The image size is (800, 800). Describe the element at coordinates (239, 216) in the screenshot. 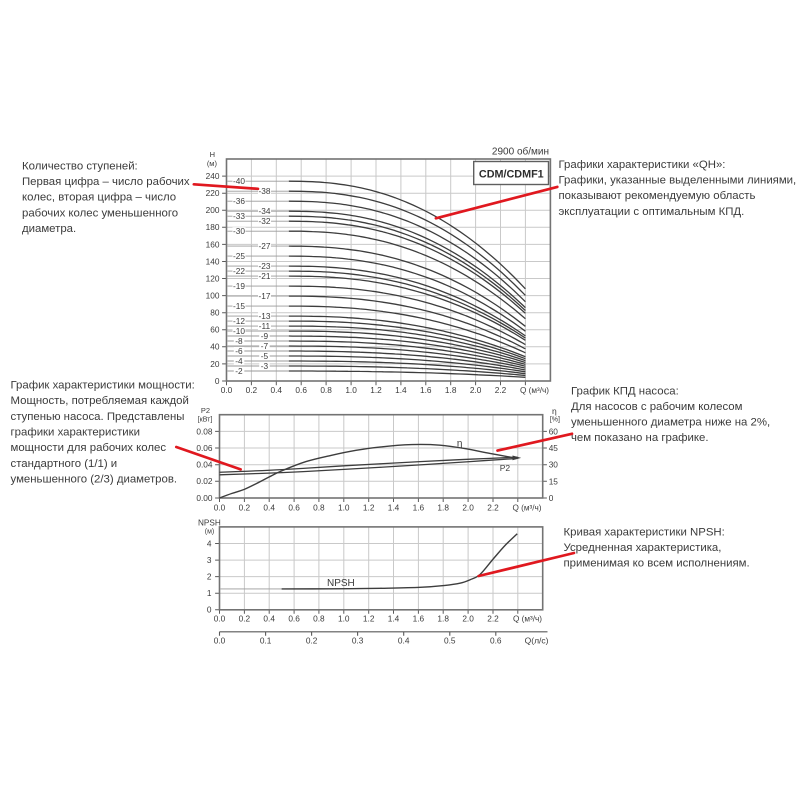

I see `svg-text: -33` at that location.